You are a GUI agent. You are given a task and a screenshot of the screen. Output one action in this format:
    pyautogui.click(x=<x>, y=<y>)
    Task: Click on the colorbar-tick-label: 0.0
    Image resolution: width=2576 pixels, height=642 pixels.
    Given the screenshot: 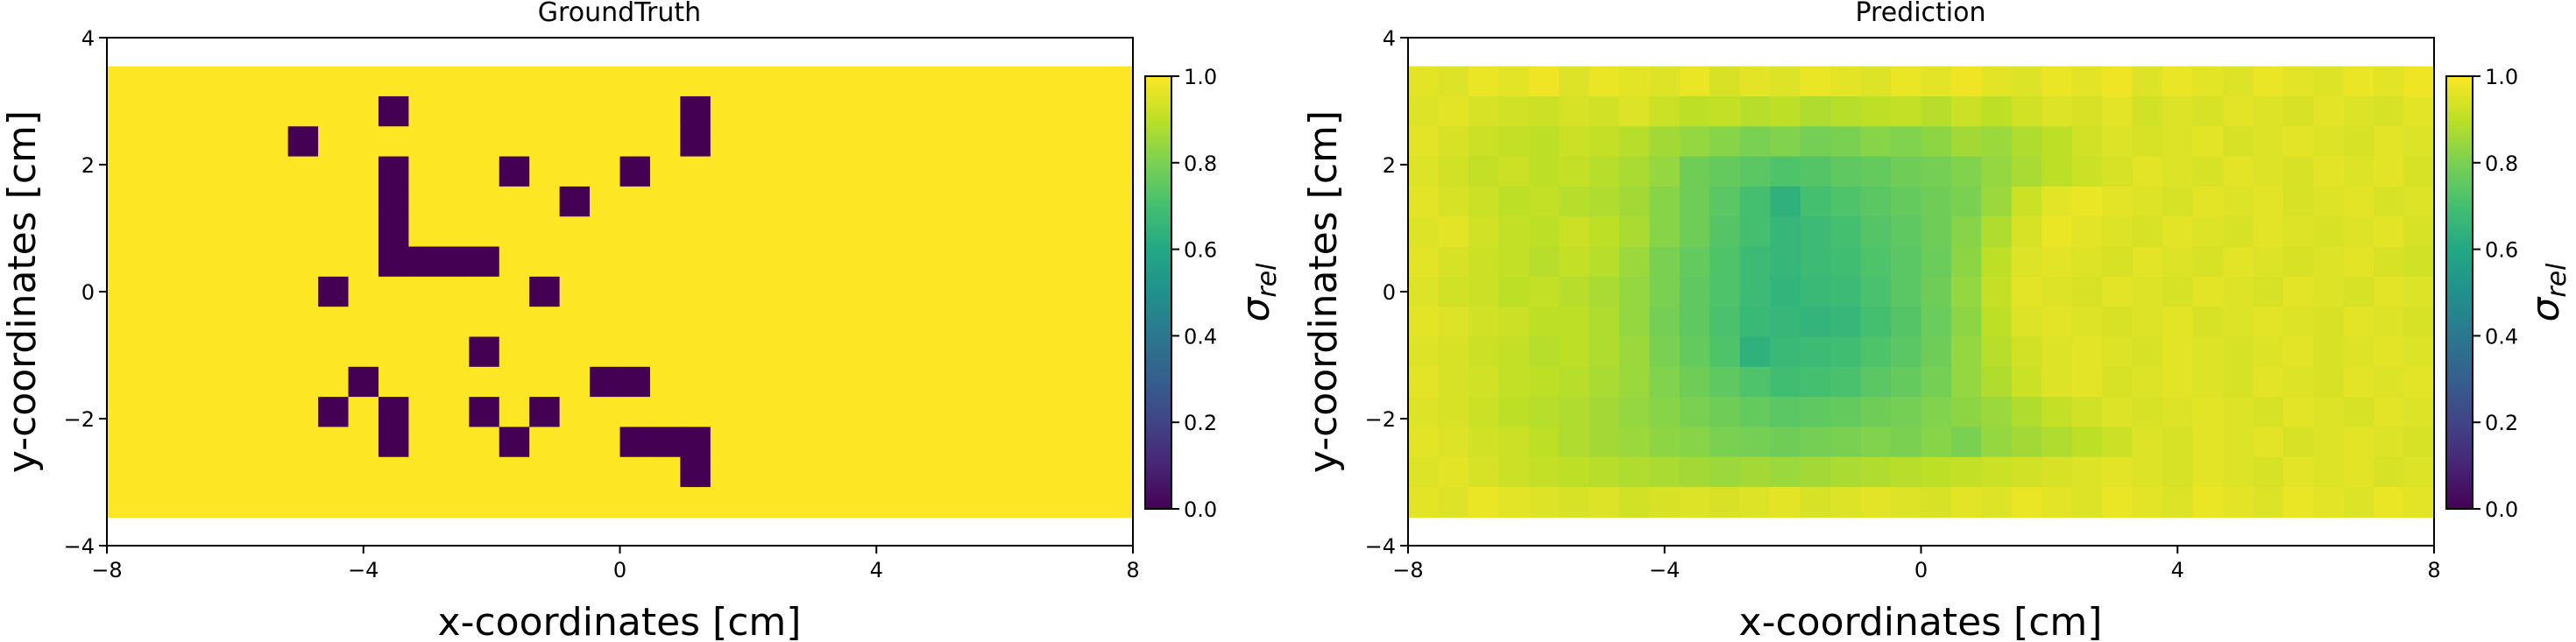 What is the action you would take?
    pyautogui.click(x=1200, y=509)
    